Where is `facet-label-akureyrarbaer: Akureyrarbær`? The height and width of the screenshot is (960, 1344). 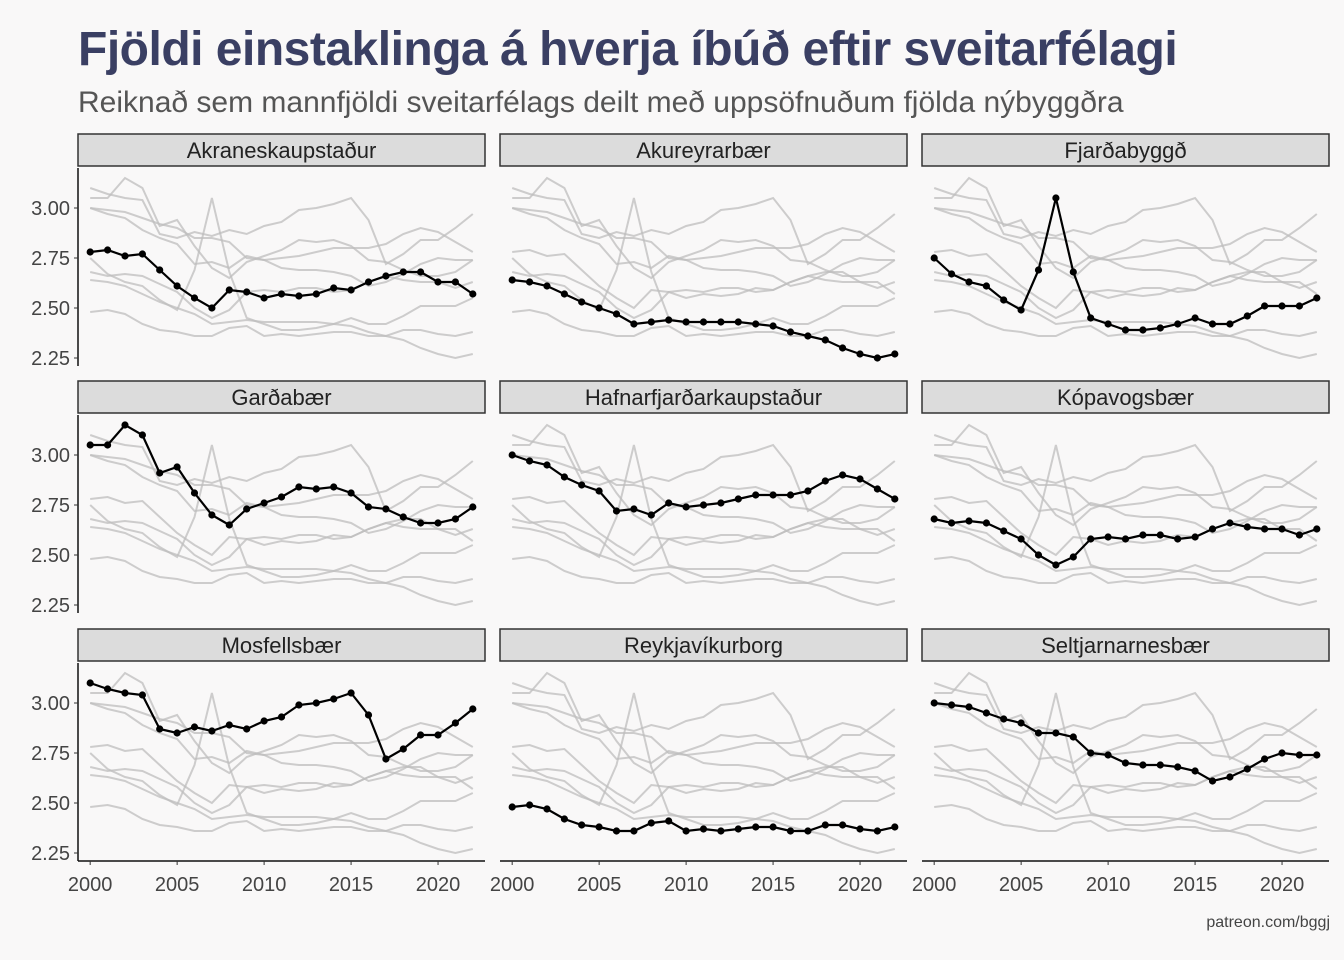 facet-label-akureyrarbaer: Akureyrarbær is located at coordinates (703, 150).